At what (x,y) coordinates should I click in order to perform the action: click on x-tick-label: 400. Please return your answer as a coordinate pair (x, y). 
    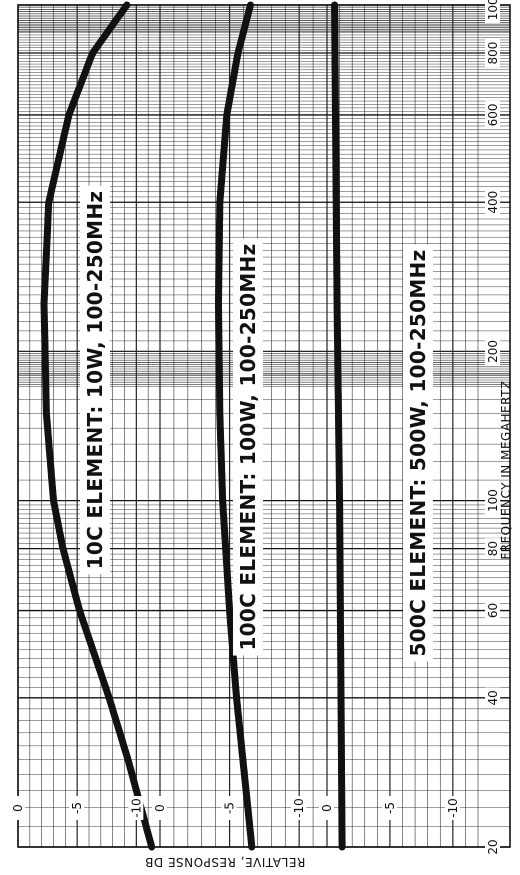
    Looking at the image, I should click on (493, 202).